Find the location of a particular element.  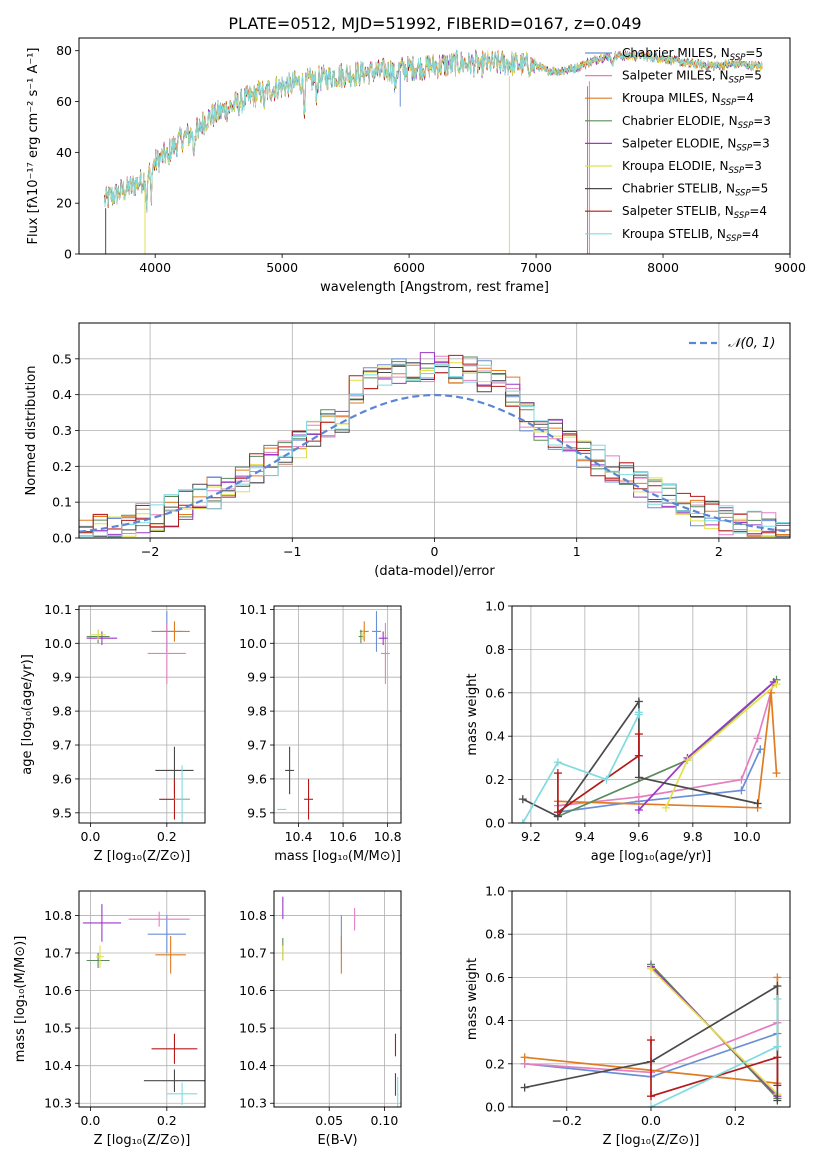

y-tick-label: 9.9 is located at coordinates (257, 677).